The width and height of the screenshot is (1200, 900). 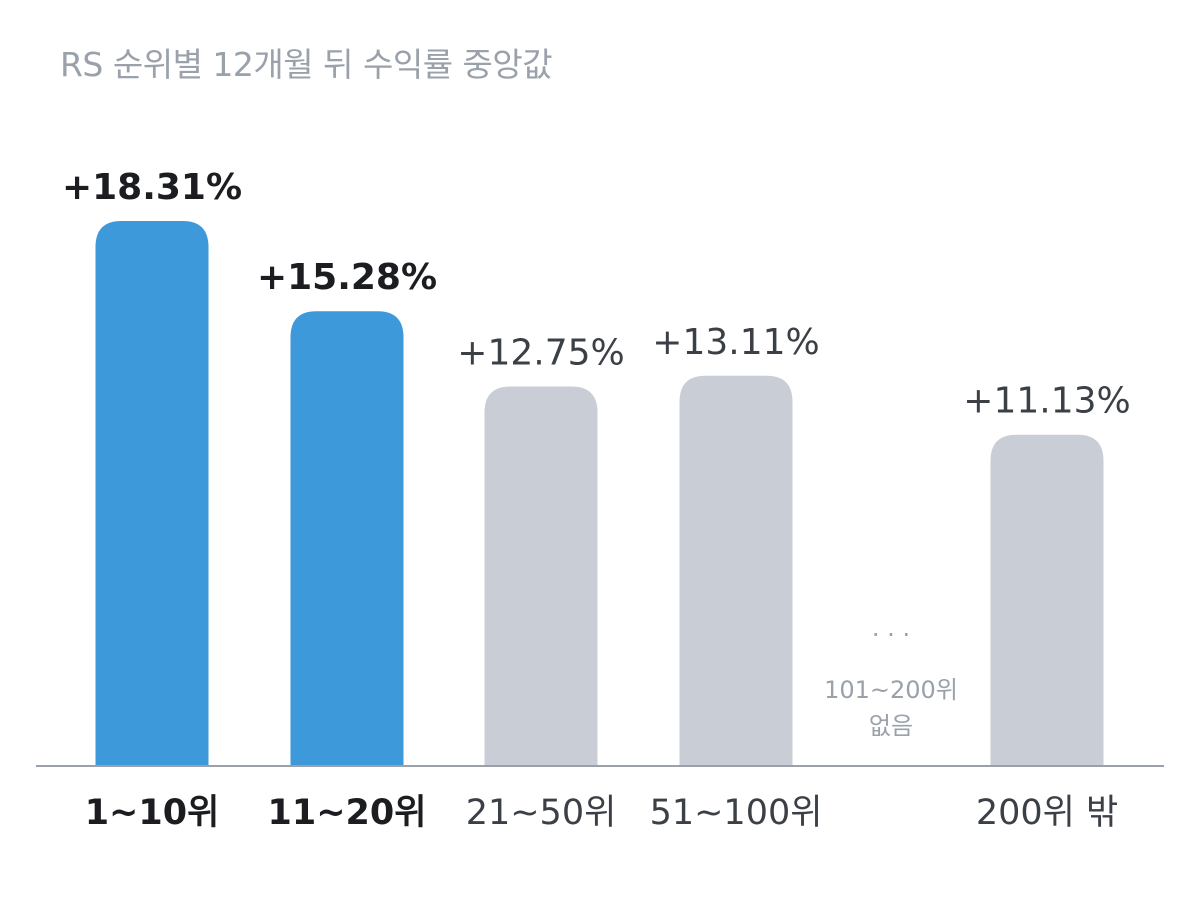 I want to click on category-label-6: 200위 밖, so click(x=1047, y=813).